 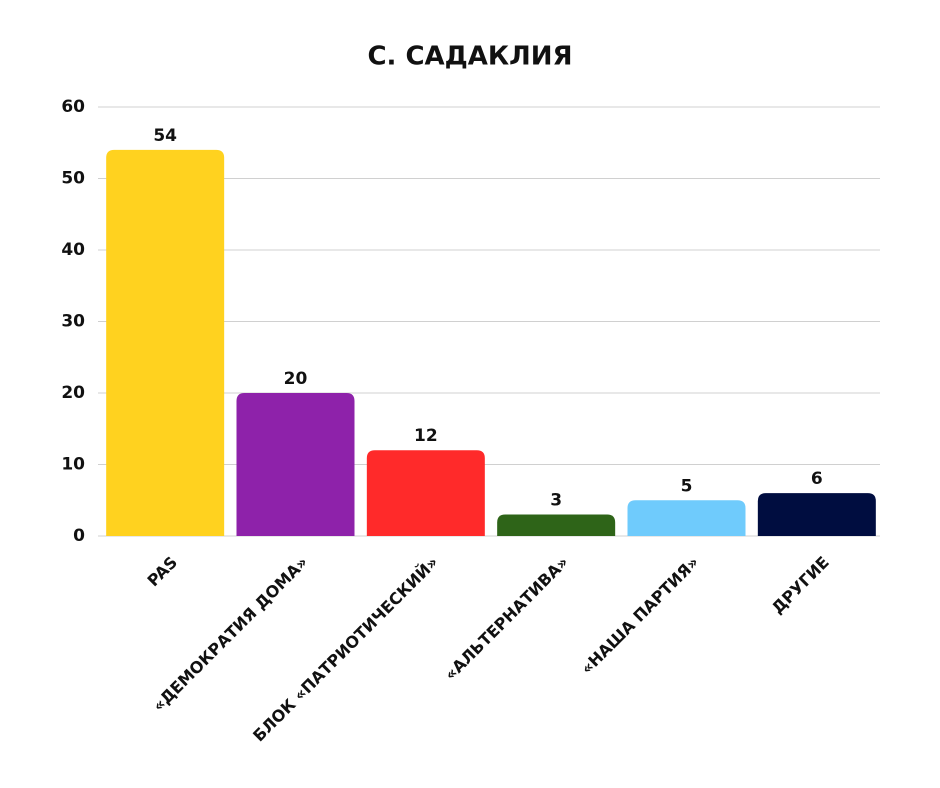 I want to click on x-tick-label: «НАША ПАРТИЯ», so click(x=639, y=615).